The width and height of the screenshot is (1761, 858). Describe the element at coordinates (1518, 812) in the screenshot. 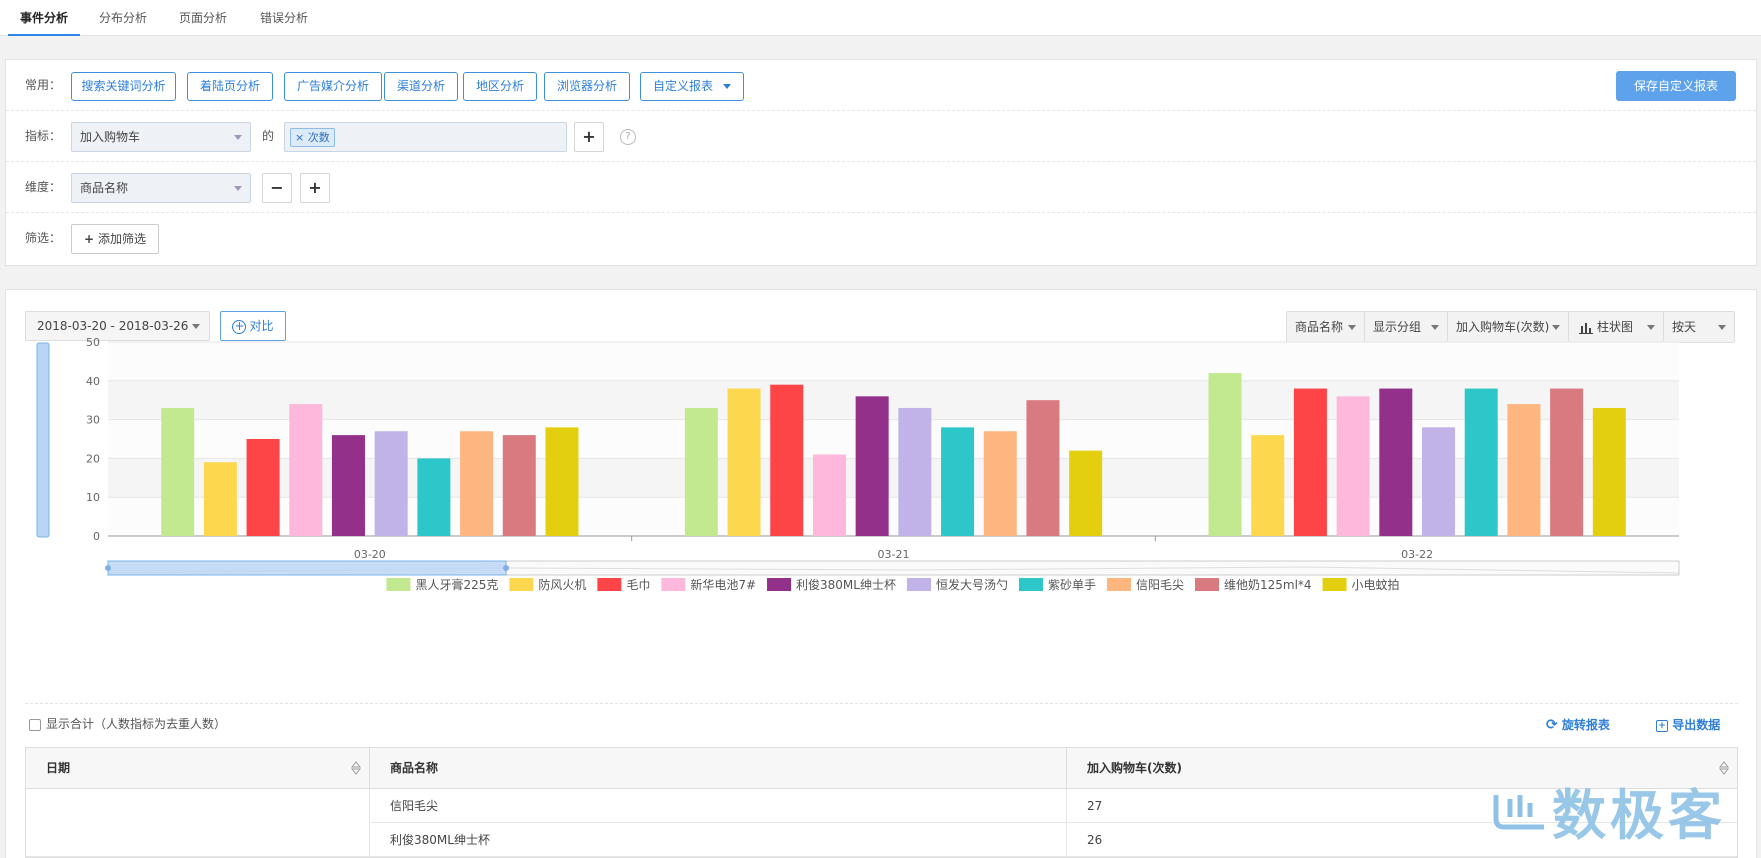

I see `watermark-logo-icon` at that location.